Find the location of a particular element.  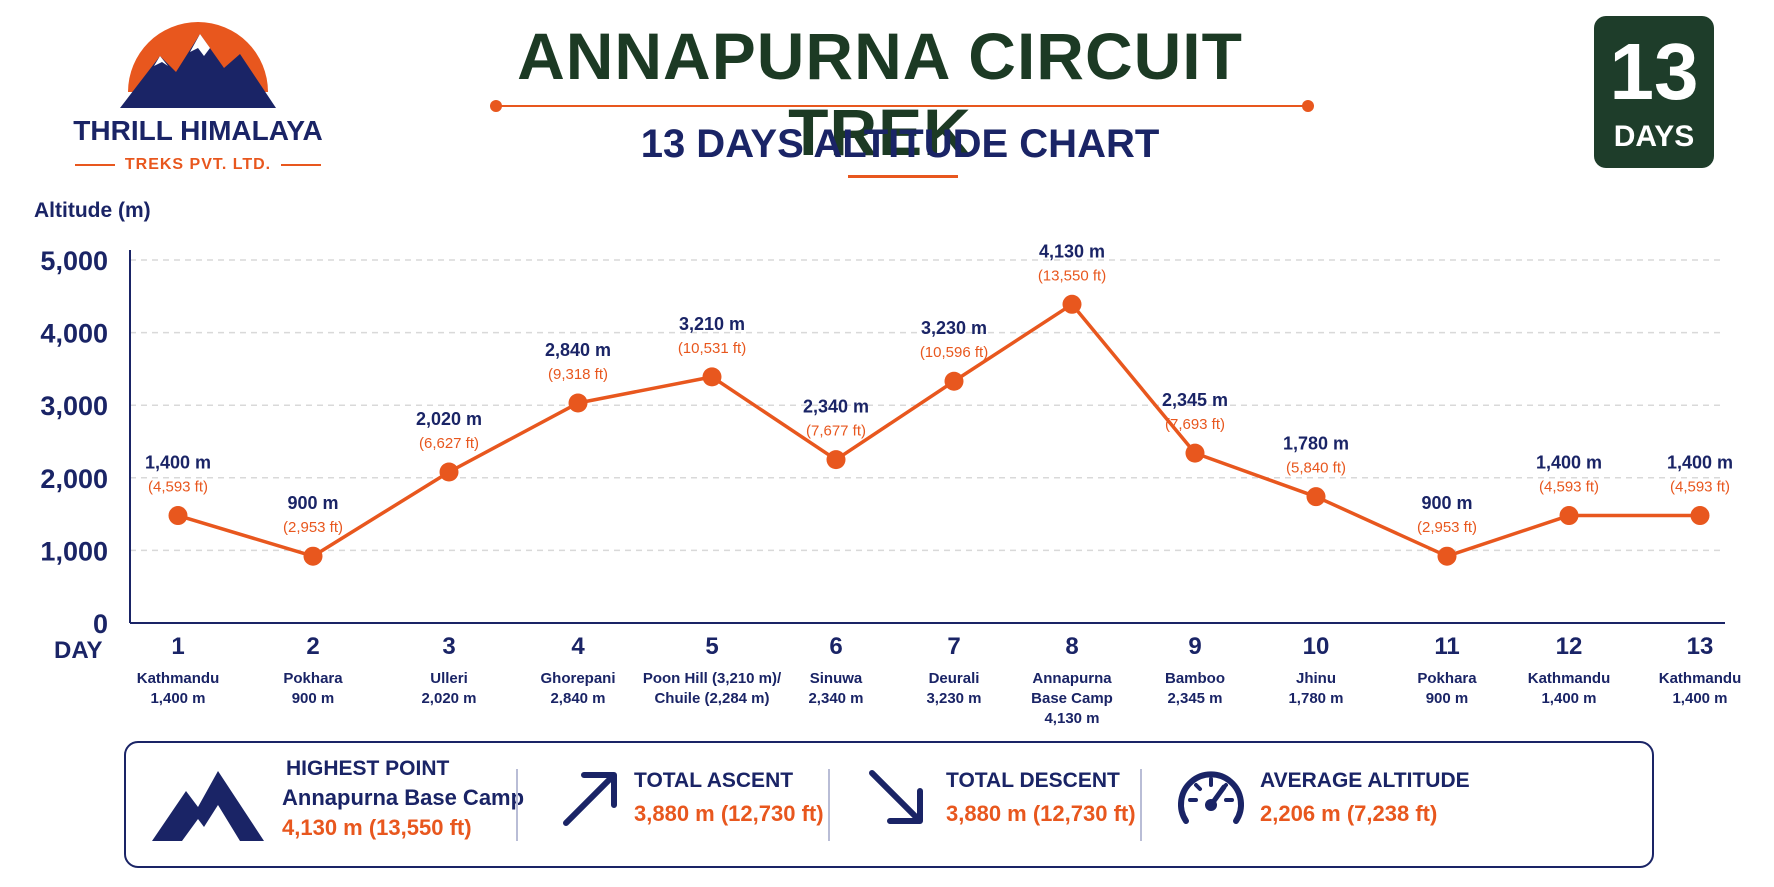

brand-logo: THRILL HIMALAYA TREKS PVT. LTD. is located at coordinates (198, 91).